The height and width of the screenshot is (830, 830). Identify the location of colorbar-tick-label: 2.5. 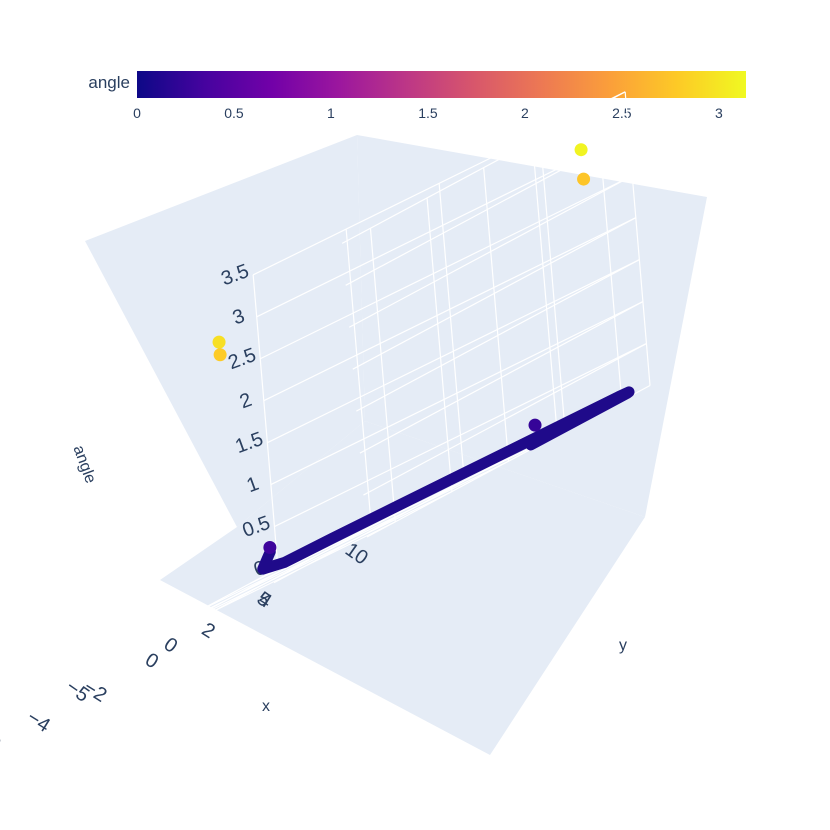
(622, 113).